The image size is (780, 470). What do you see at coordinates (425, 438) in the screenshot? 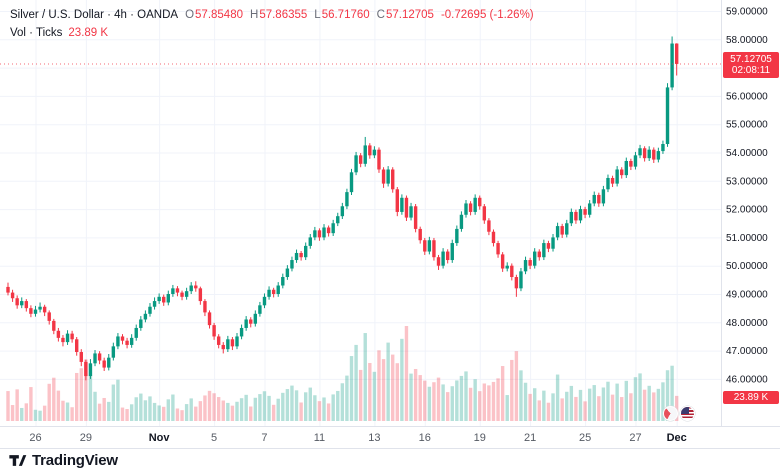
I see `time-tick-label: 16` at bounding box center [425, 438].